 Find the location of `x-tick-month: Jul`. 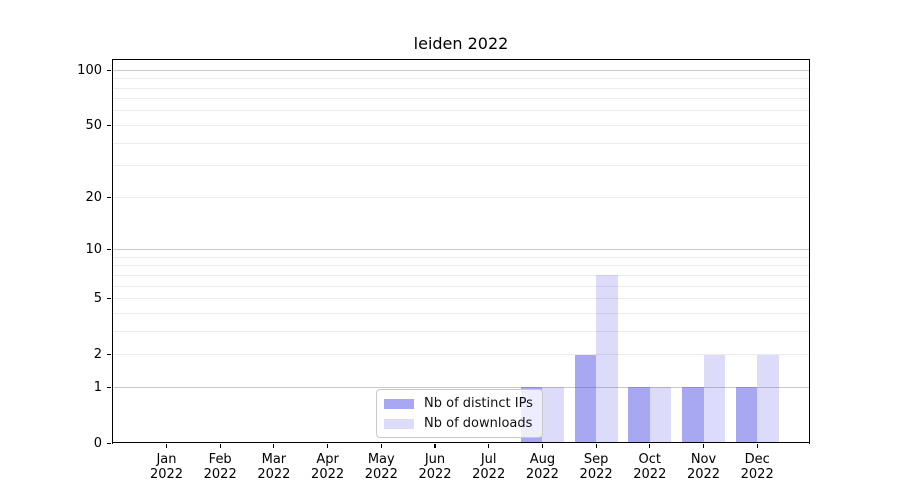

x-tick-month: Jul is located at coordinates (488, 459).